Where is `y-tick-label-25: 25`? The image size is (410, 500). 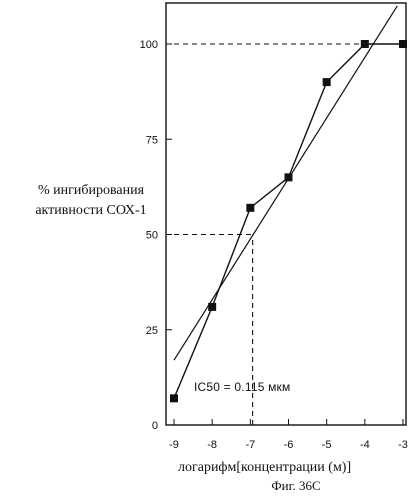 y-tick-label-25: 25 is located at coordinates (152, 331).